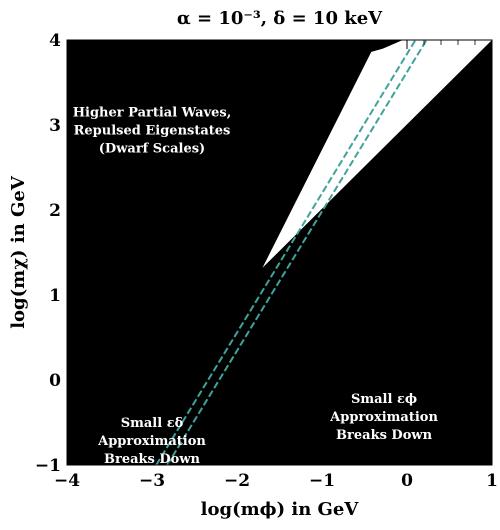 Image resolution: width=500 pixels, height=530 pixels. What do you see at coordinates (67, 481) in the screenshot?
I see `x-tick-label: −4` at bounding box center [67, 481].